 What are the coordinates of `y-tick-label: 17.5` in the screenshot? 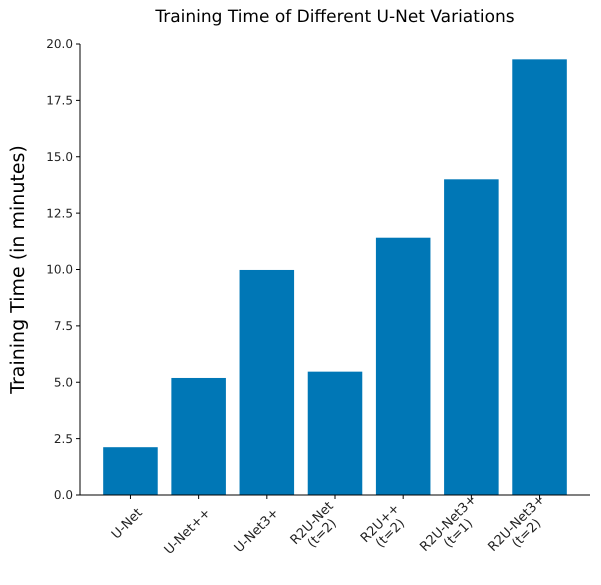 It's located at (59, 101).